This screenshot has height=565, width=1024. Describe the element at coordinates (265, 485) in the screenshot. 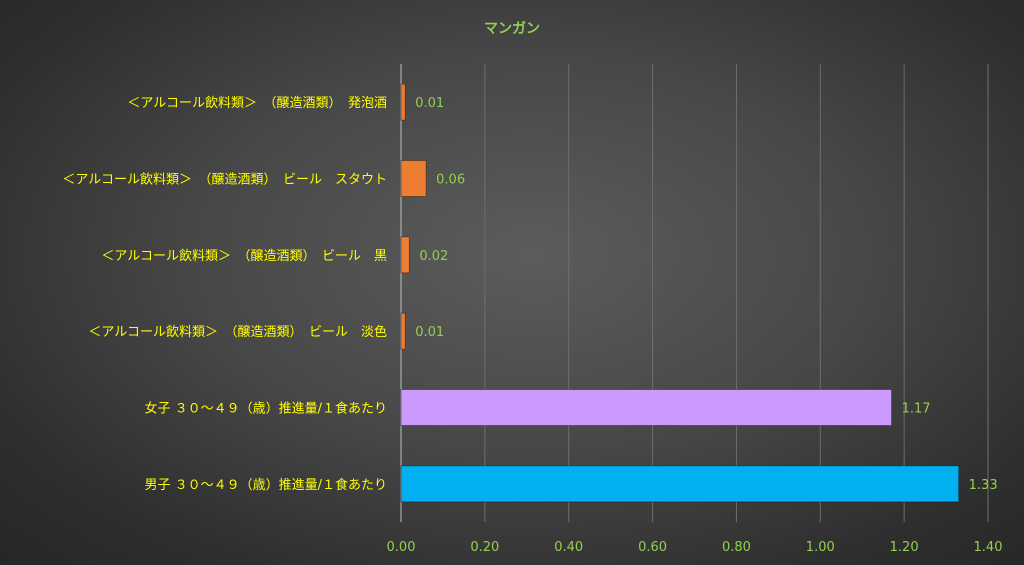

I see `category-label: 男子 ３０～４９（歳）推進量/１食あたり` at that location.